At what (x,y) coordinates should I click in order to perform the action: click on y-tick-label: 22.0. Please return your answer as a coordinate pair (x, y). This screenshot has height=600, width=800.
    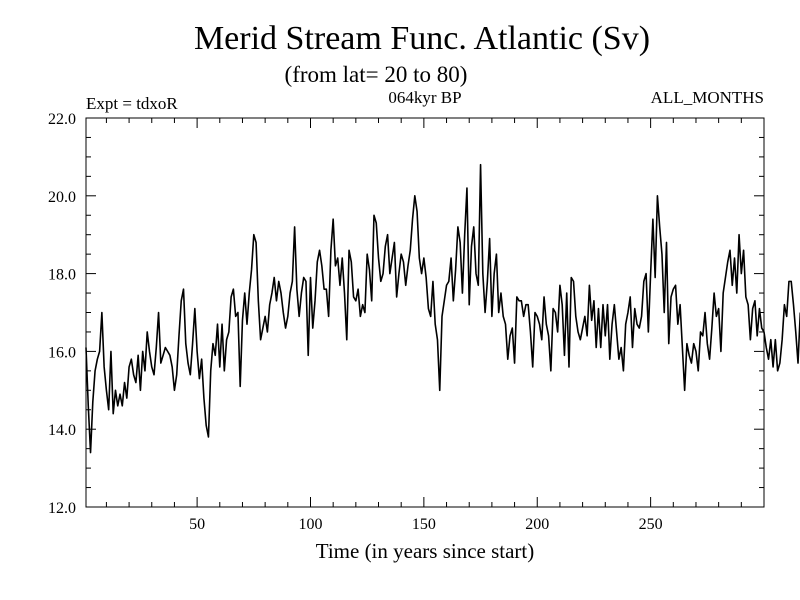
    Looking at the image, I should click on (62, 119).